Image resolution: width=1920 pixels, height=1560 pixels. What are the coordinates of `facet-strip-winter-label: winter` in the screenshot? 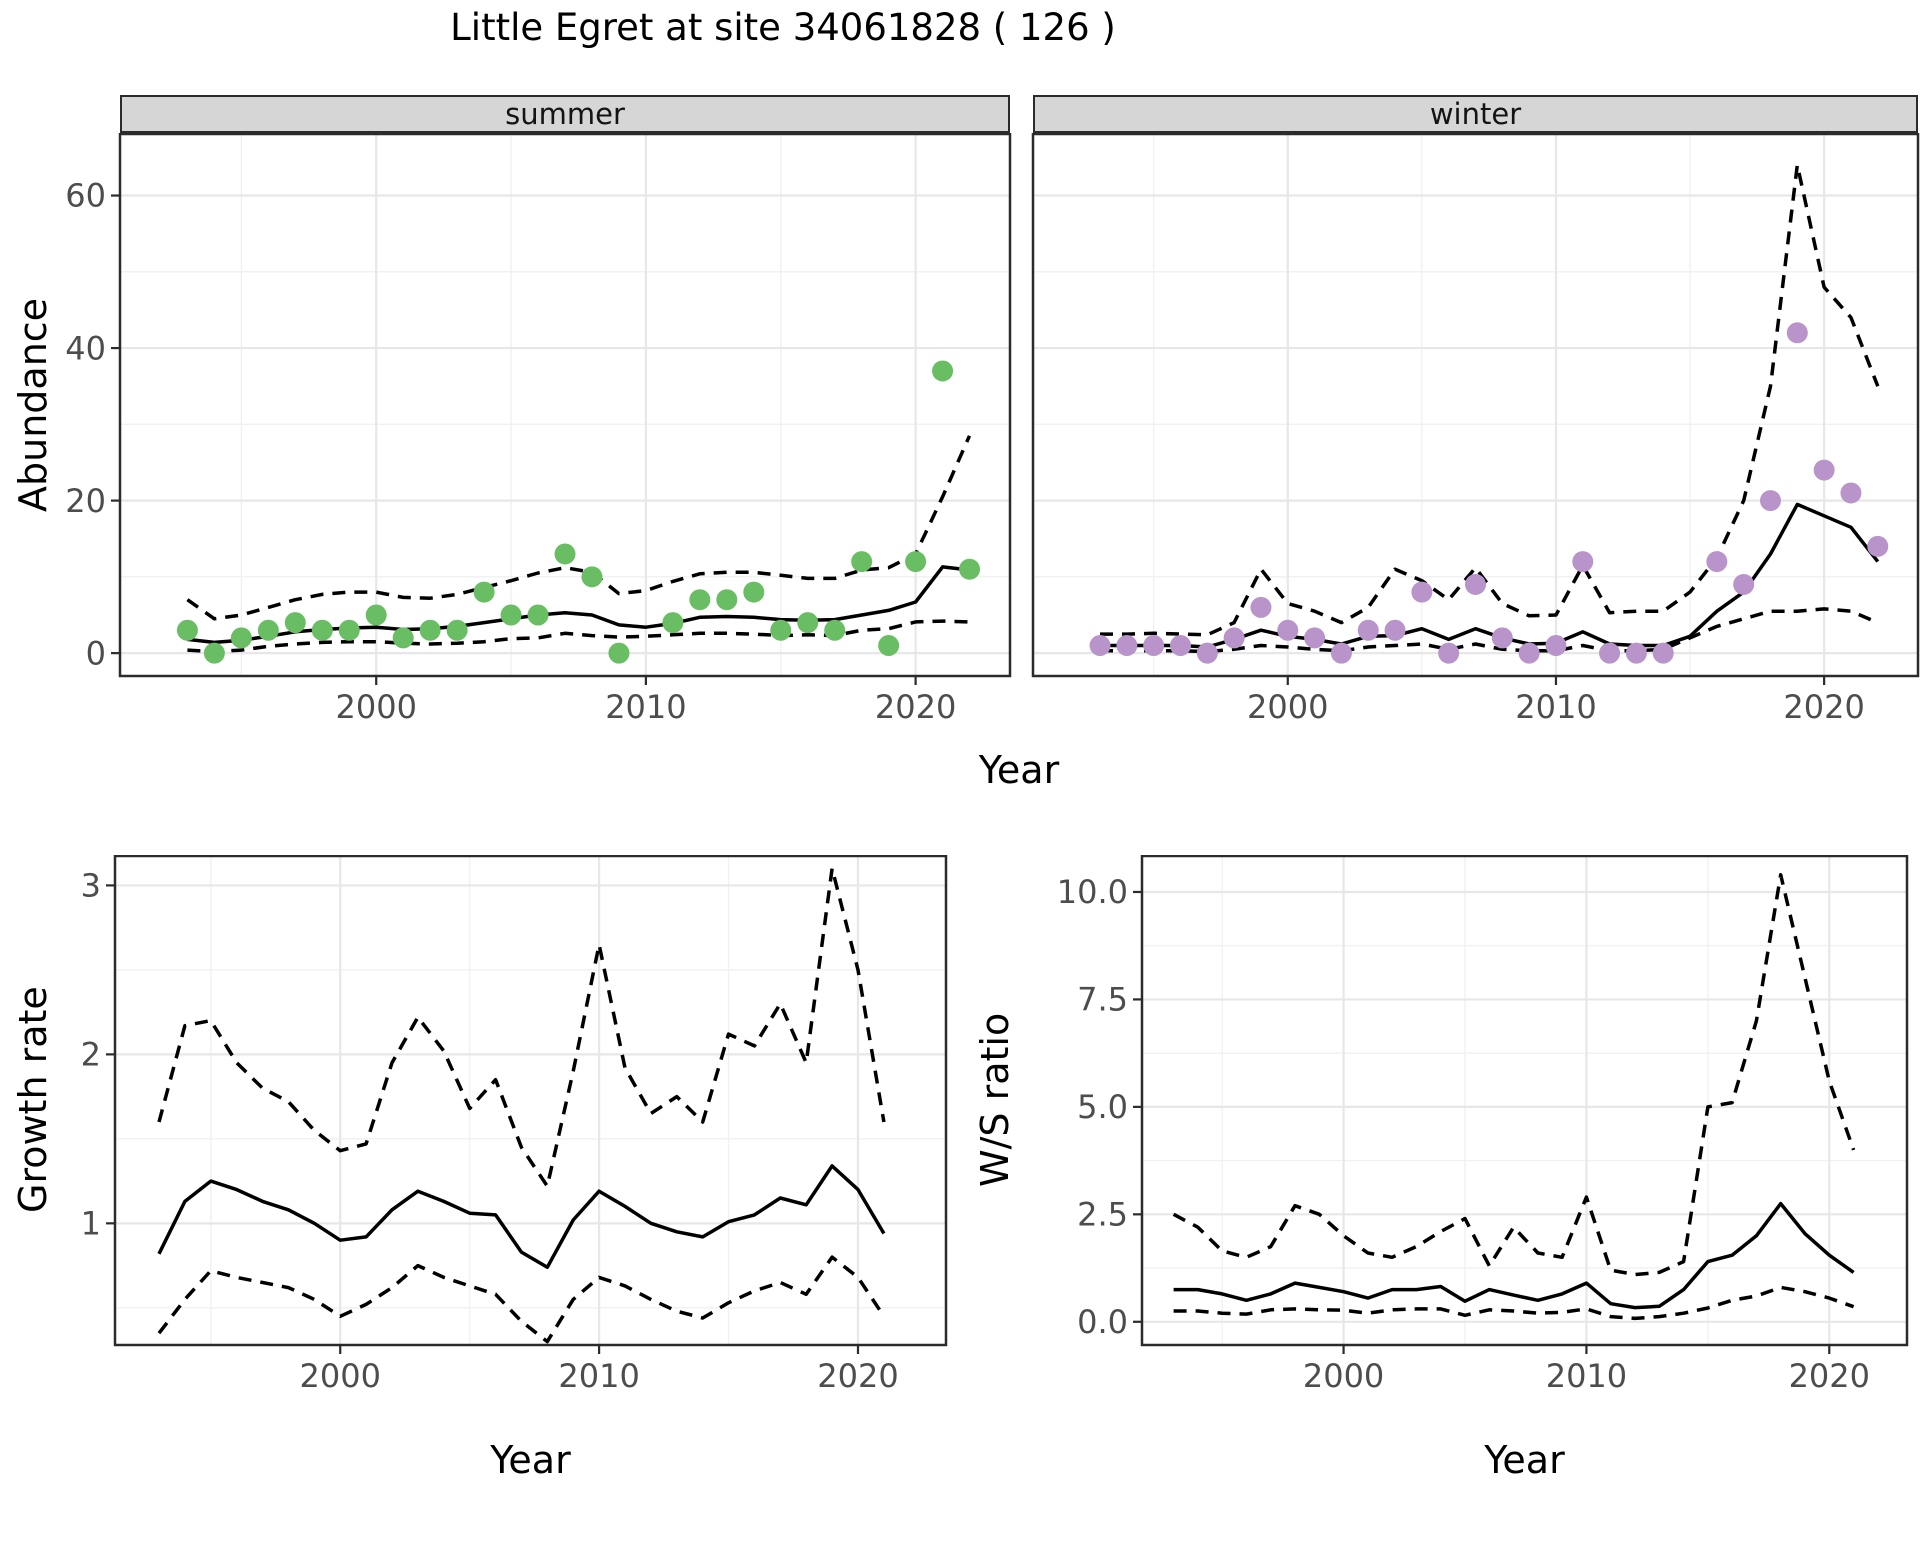 It's located at (1475, 114).